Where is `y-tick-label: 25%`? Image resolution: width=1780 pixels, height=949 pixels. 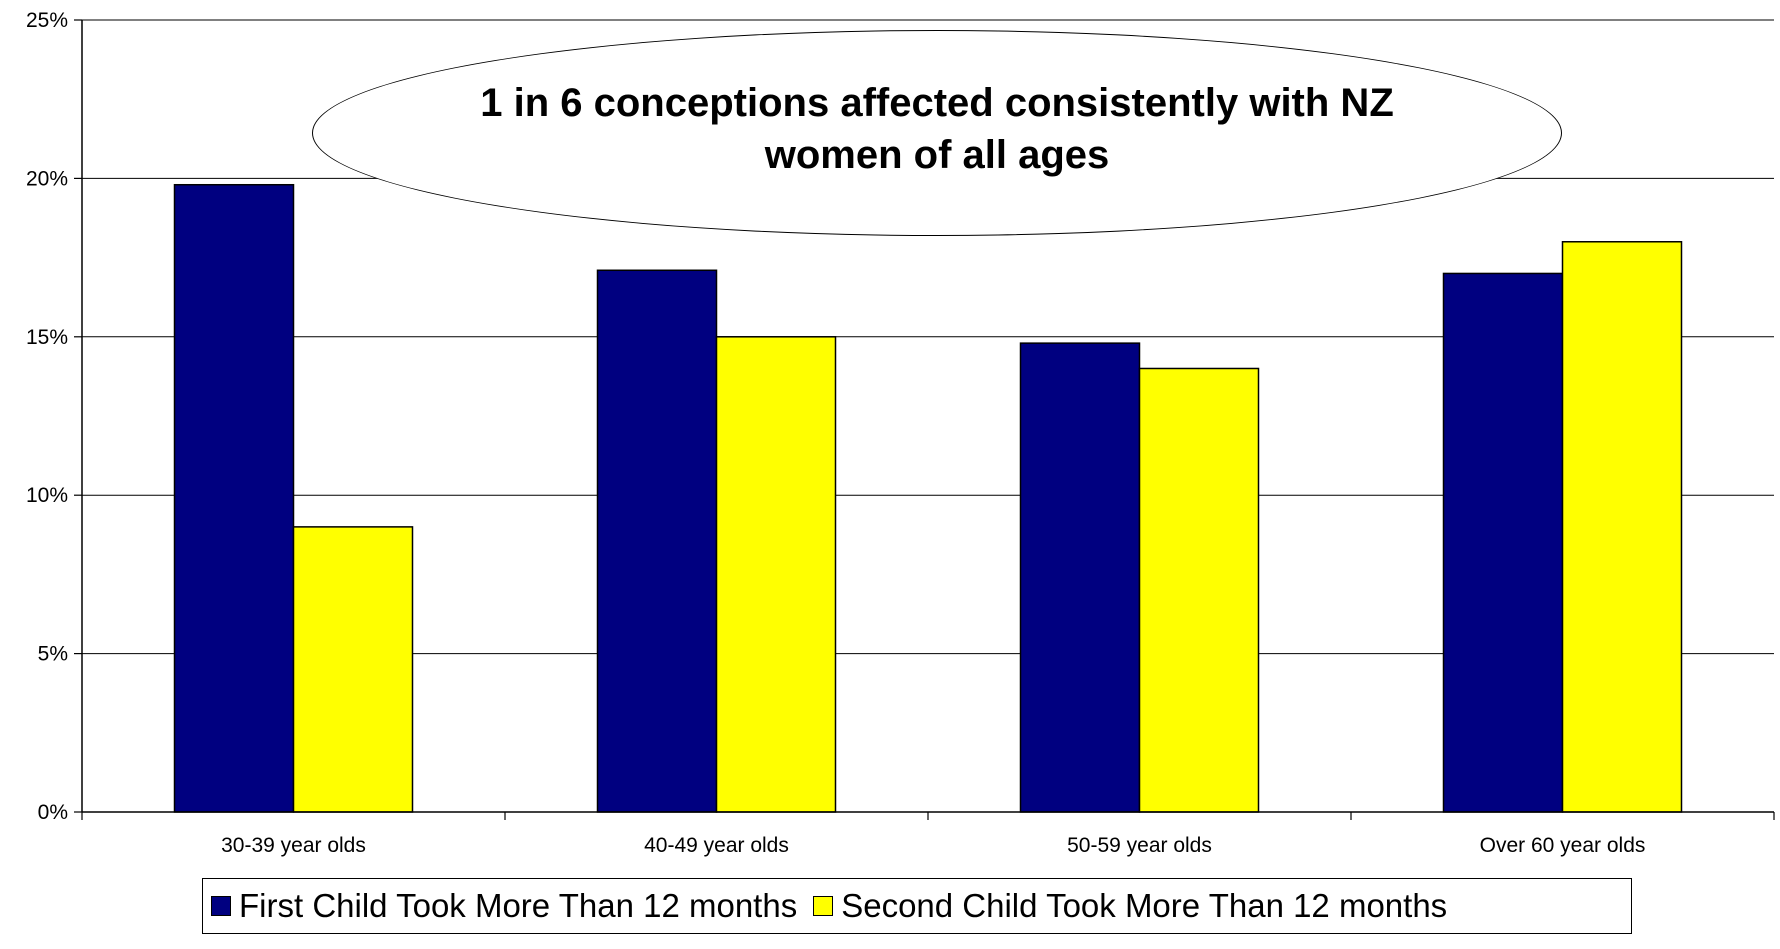
y-tick-label: 25% is located at coordinates (47, 20).